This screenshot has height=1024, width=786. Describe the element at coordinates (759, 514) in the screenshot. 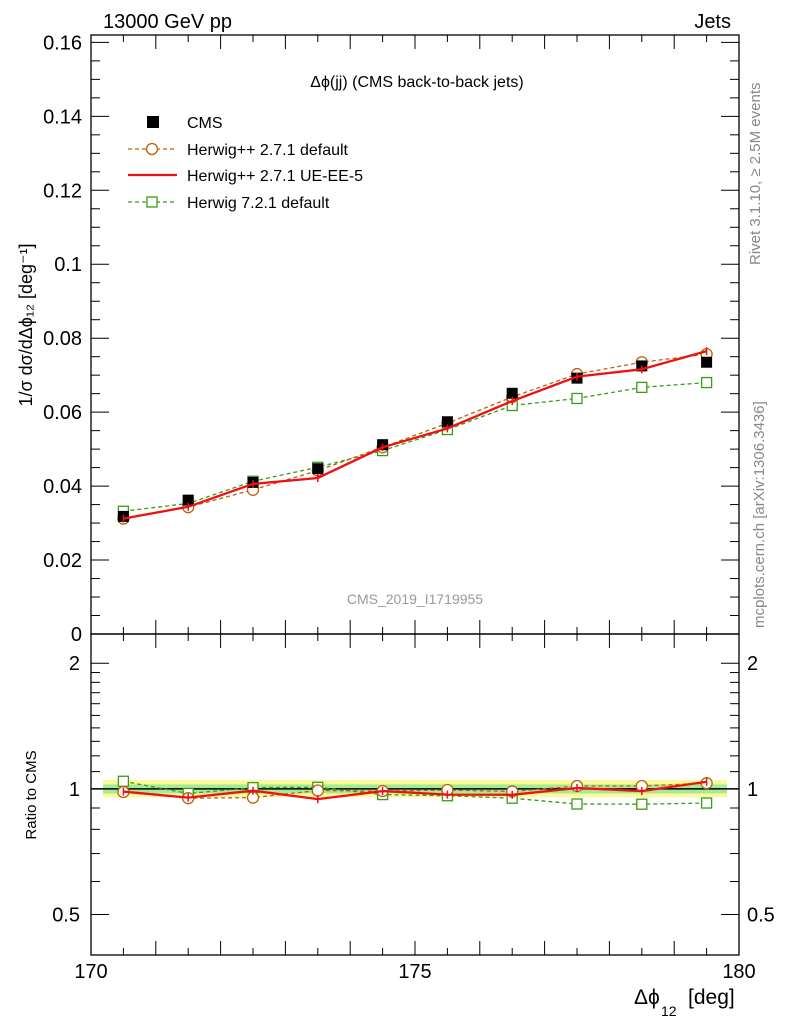

I see `mcplots-label: mcplots.cern.ch [arXiv:1306.3436]` at that location.